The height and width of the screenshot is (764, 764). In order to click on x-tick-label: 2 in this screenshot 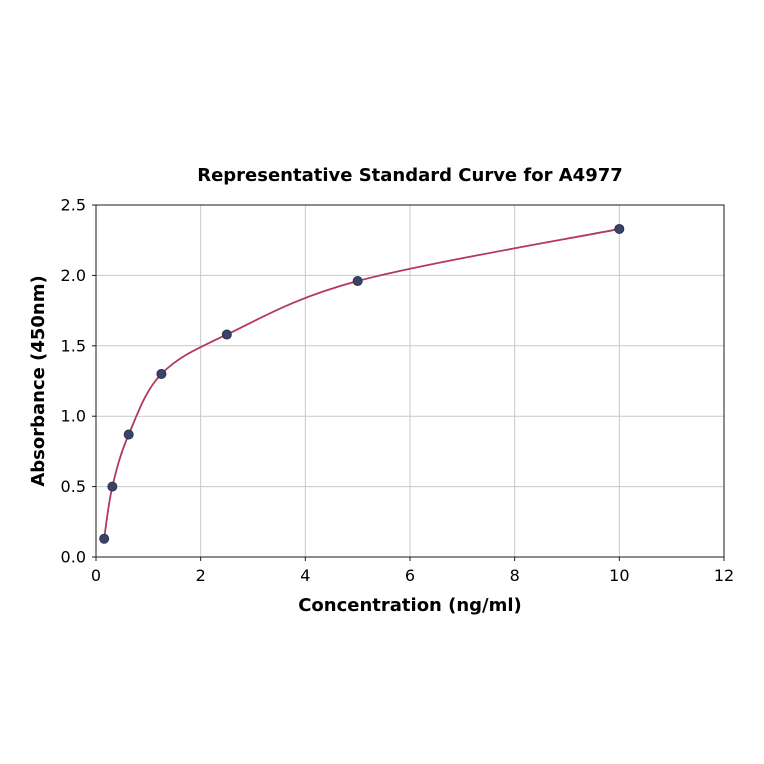, I will do `click(201, 575)`.